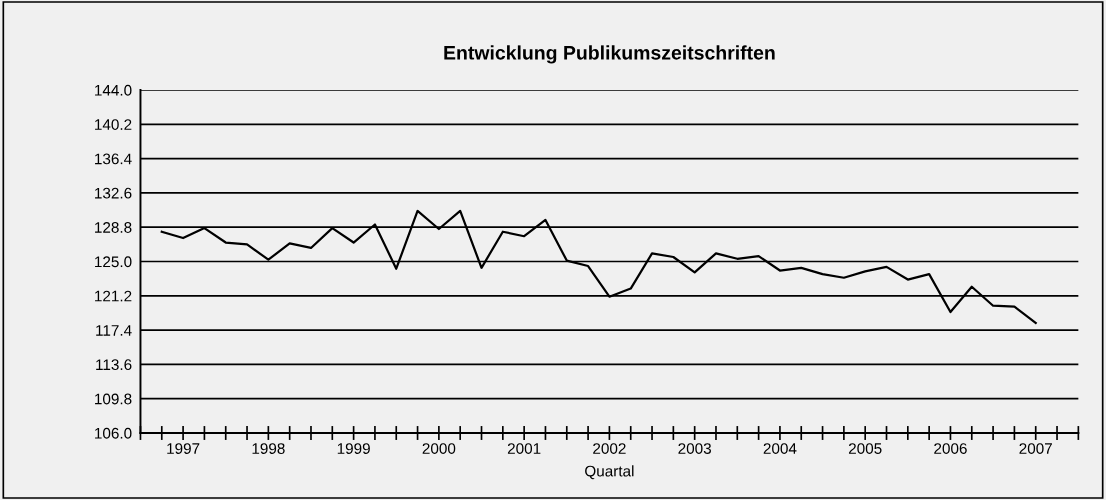  I want to click on x-tick-label: 2006, so click(950, 448).